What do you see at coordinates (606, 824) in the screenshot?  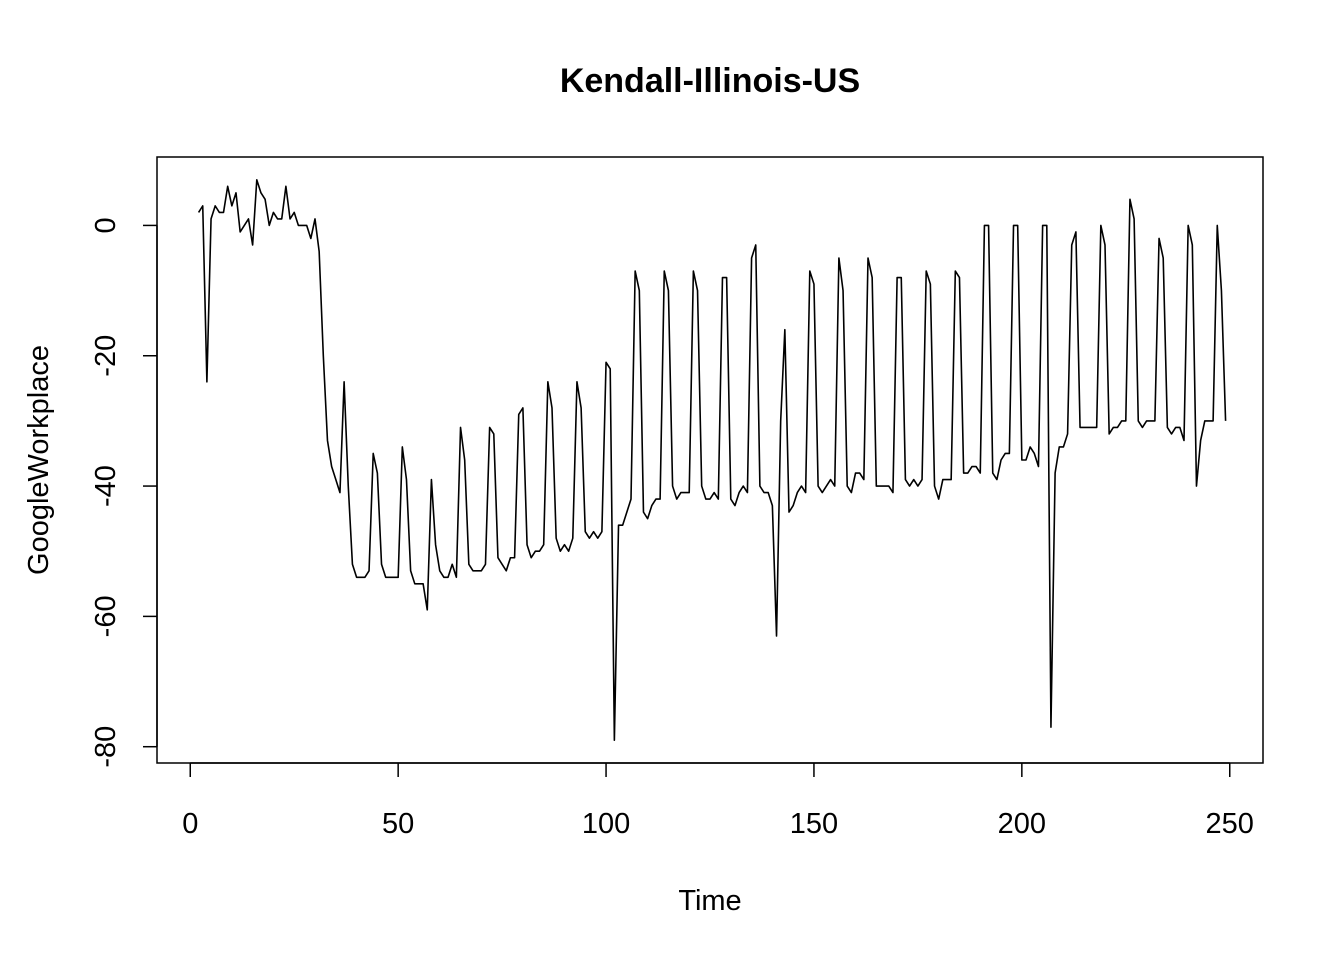 I see `x-tick-label: 100` at bounding box center [606, 824].